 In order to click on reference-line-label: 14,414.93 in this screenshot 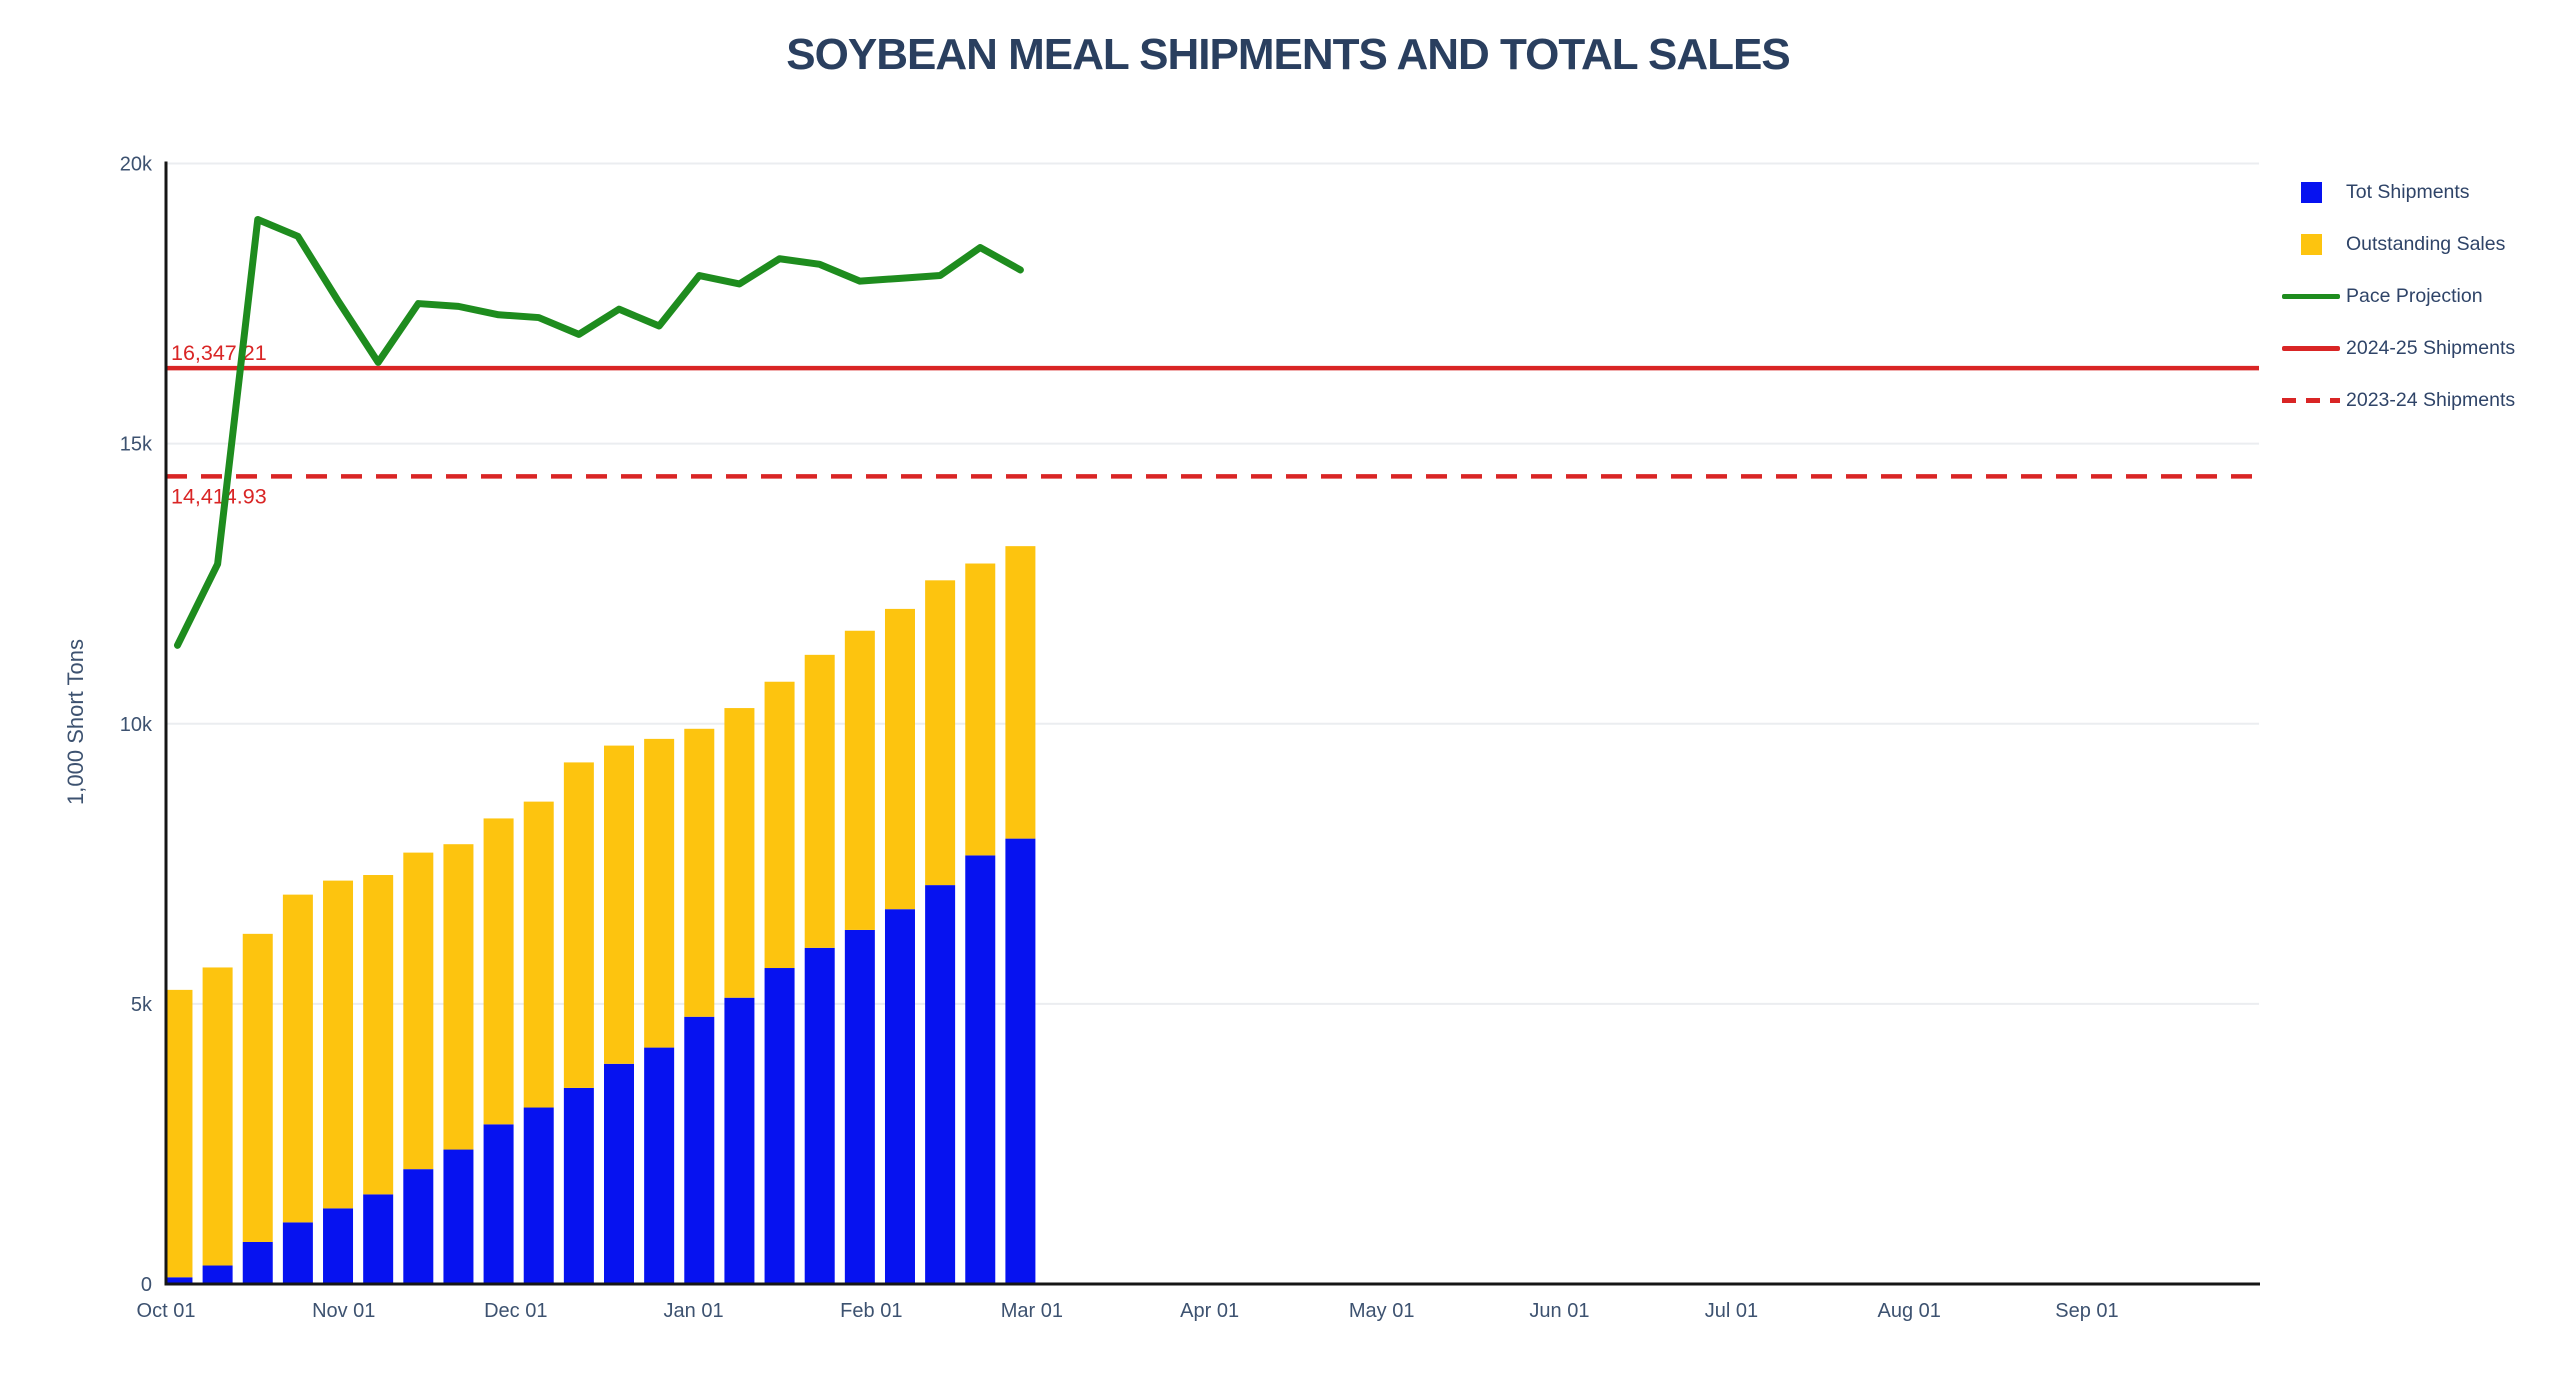, I will do `click(219, 496)`.